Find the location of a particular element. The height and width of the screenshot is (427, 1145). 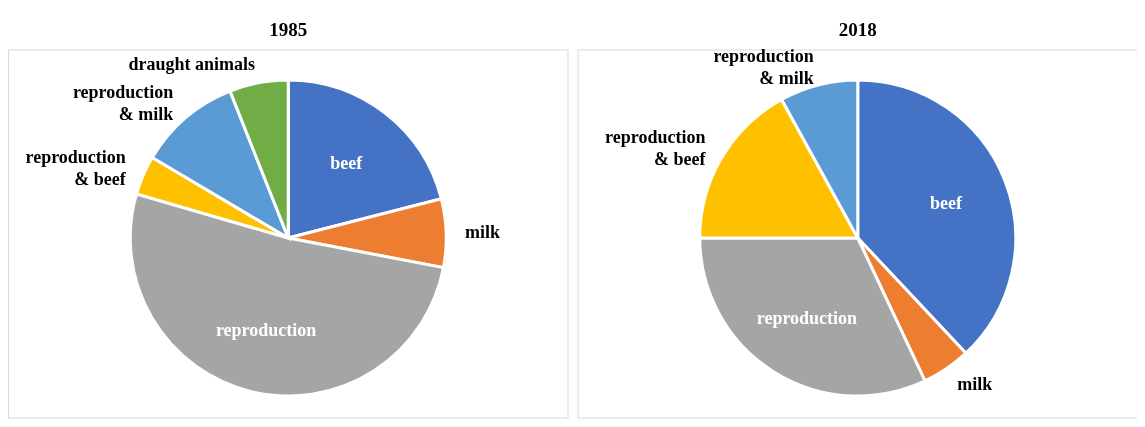

slice-label: draught animals is located at coordinates (192, 64).